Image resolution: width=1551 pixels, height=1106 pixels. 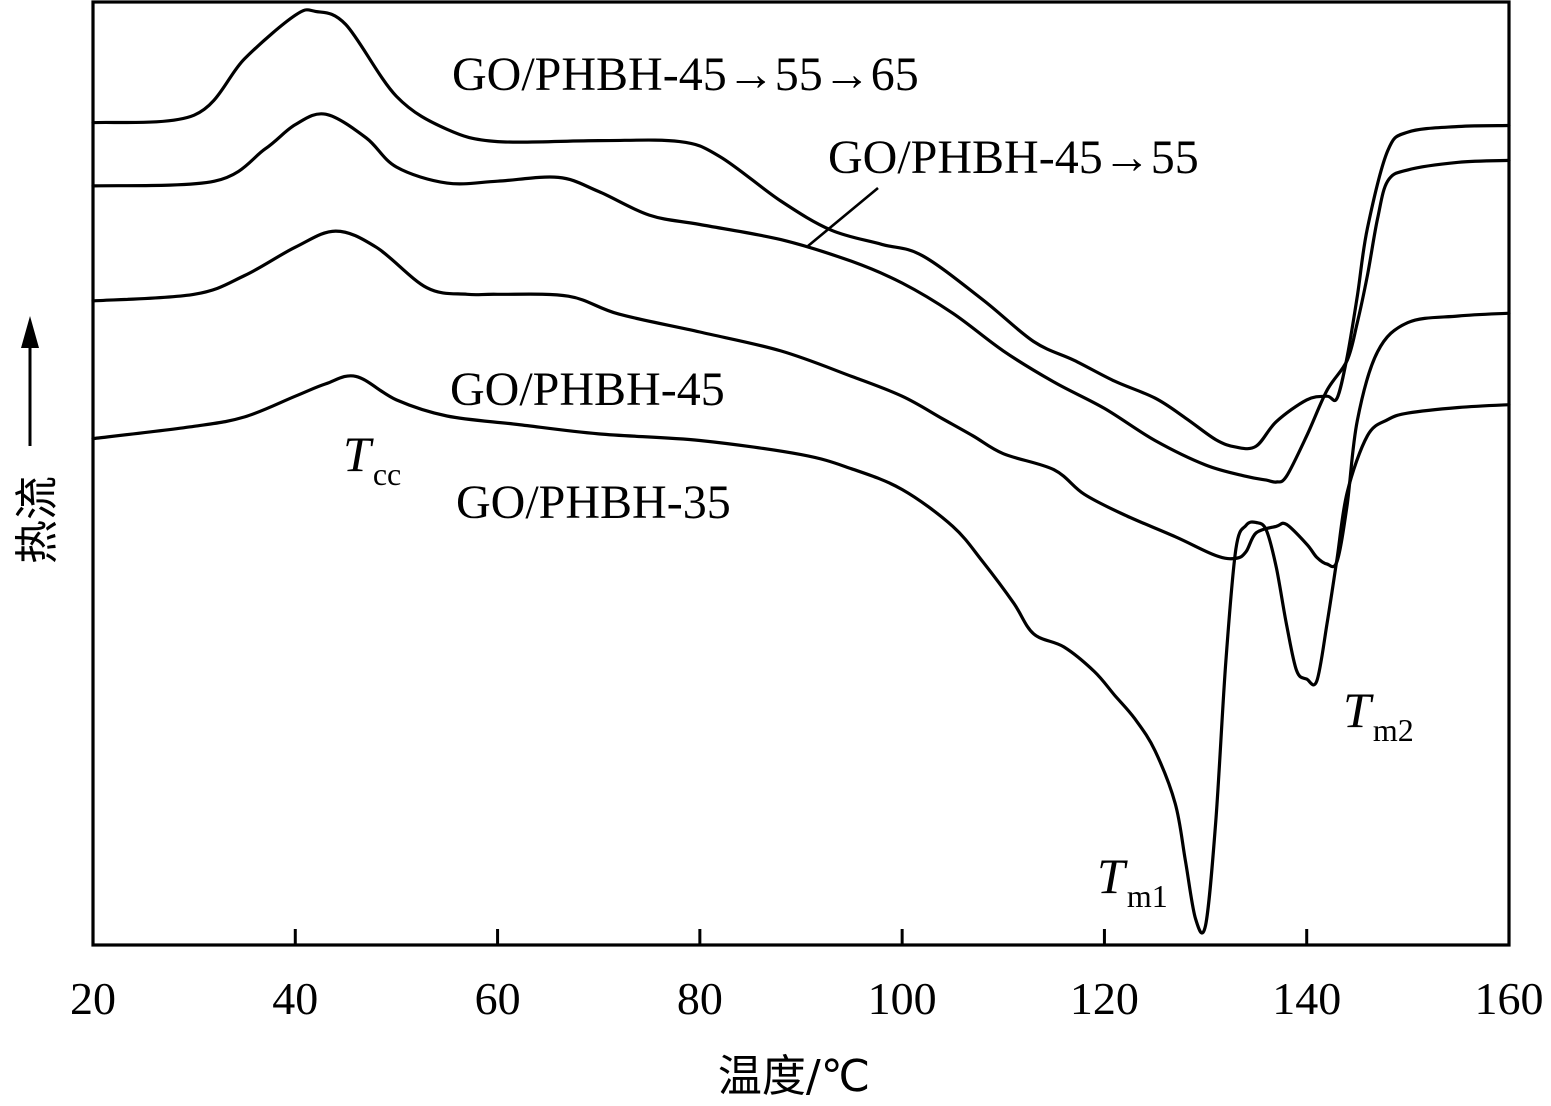 What do you see at coordinates (794, 1076) in the screenshot?
I see `x-axis-title: 温度/℃` at bounding box center [794, 1076].